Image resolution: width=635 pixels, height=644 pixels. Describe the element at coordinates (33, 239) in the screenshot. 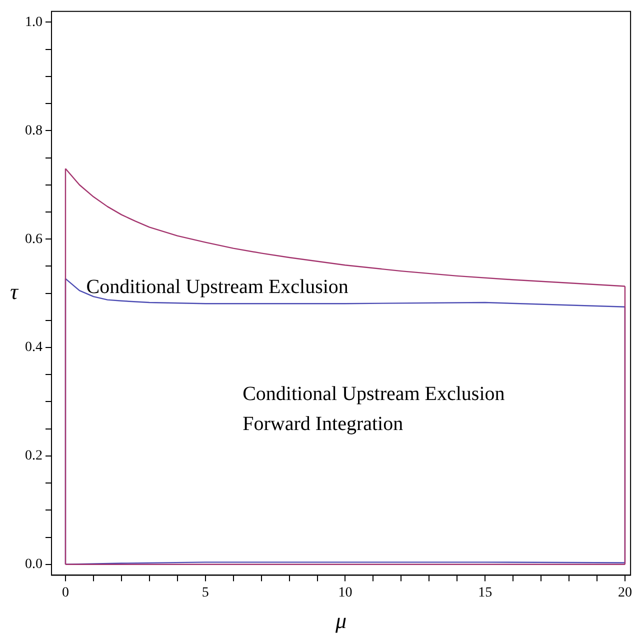

I see `y-tick-label: 0.6` at that location.